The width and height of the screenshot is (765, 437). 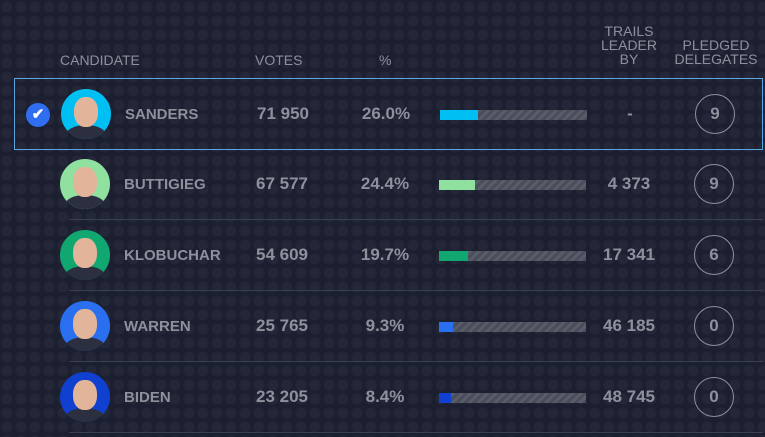 What do you see at coordinates (714, 255) in the screenshot?
I see `pledged-delegates-badge: 6` at bounding box center [714, 255].